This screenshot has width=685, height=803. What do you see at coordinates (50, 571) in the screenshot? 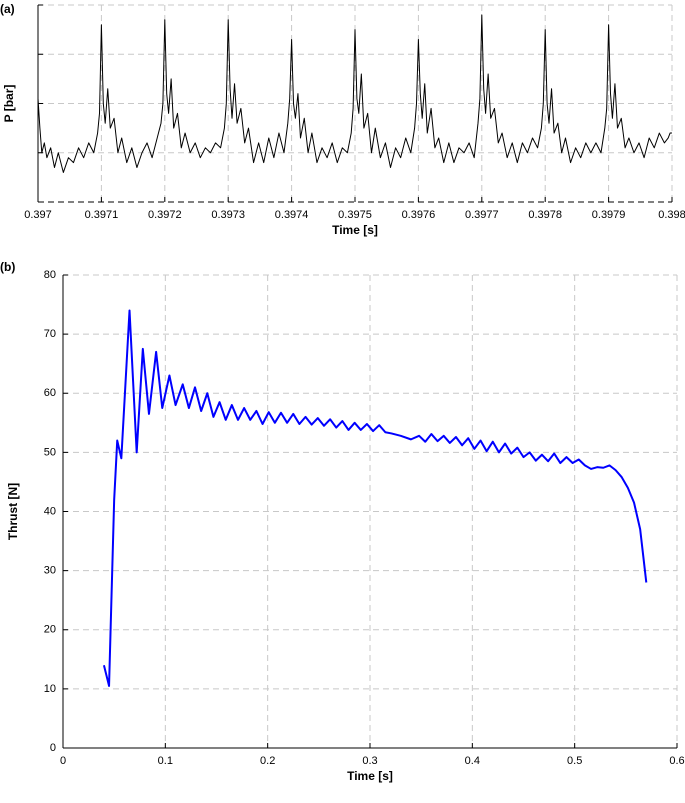
I see `y-tick-label: 30` at bounding box center [50, 571].